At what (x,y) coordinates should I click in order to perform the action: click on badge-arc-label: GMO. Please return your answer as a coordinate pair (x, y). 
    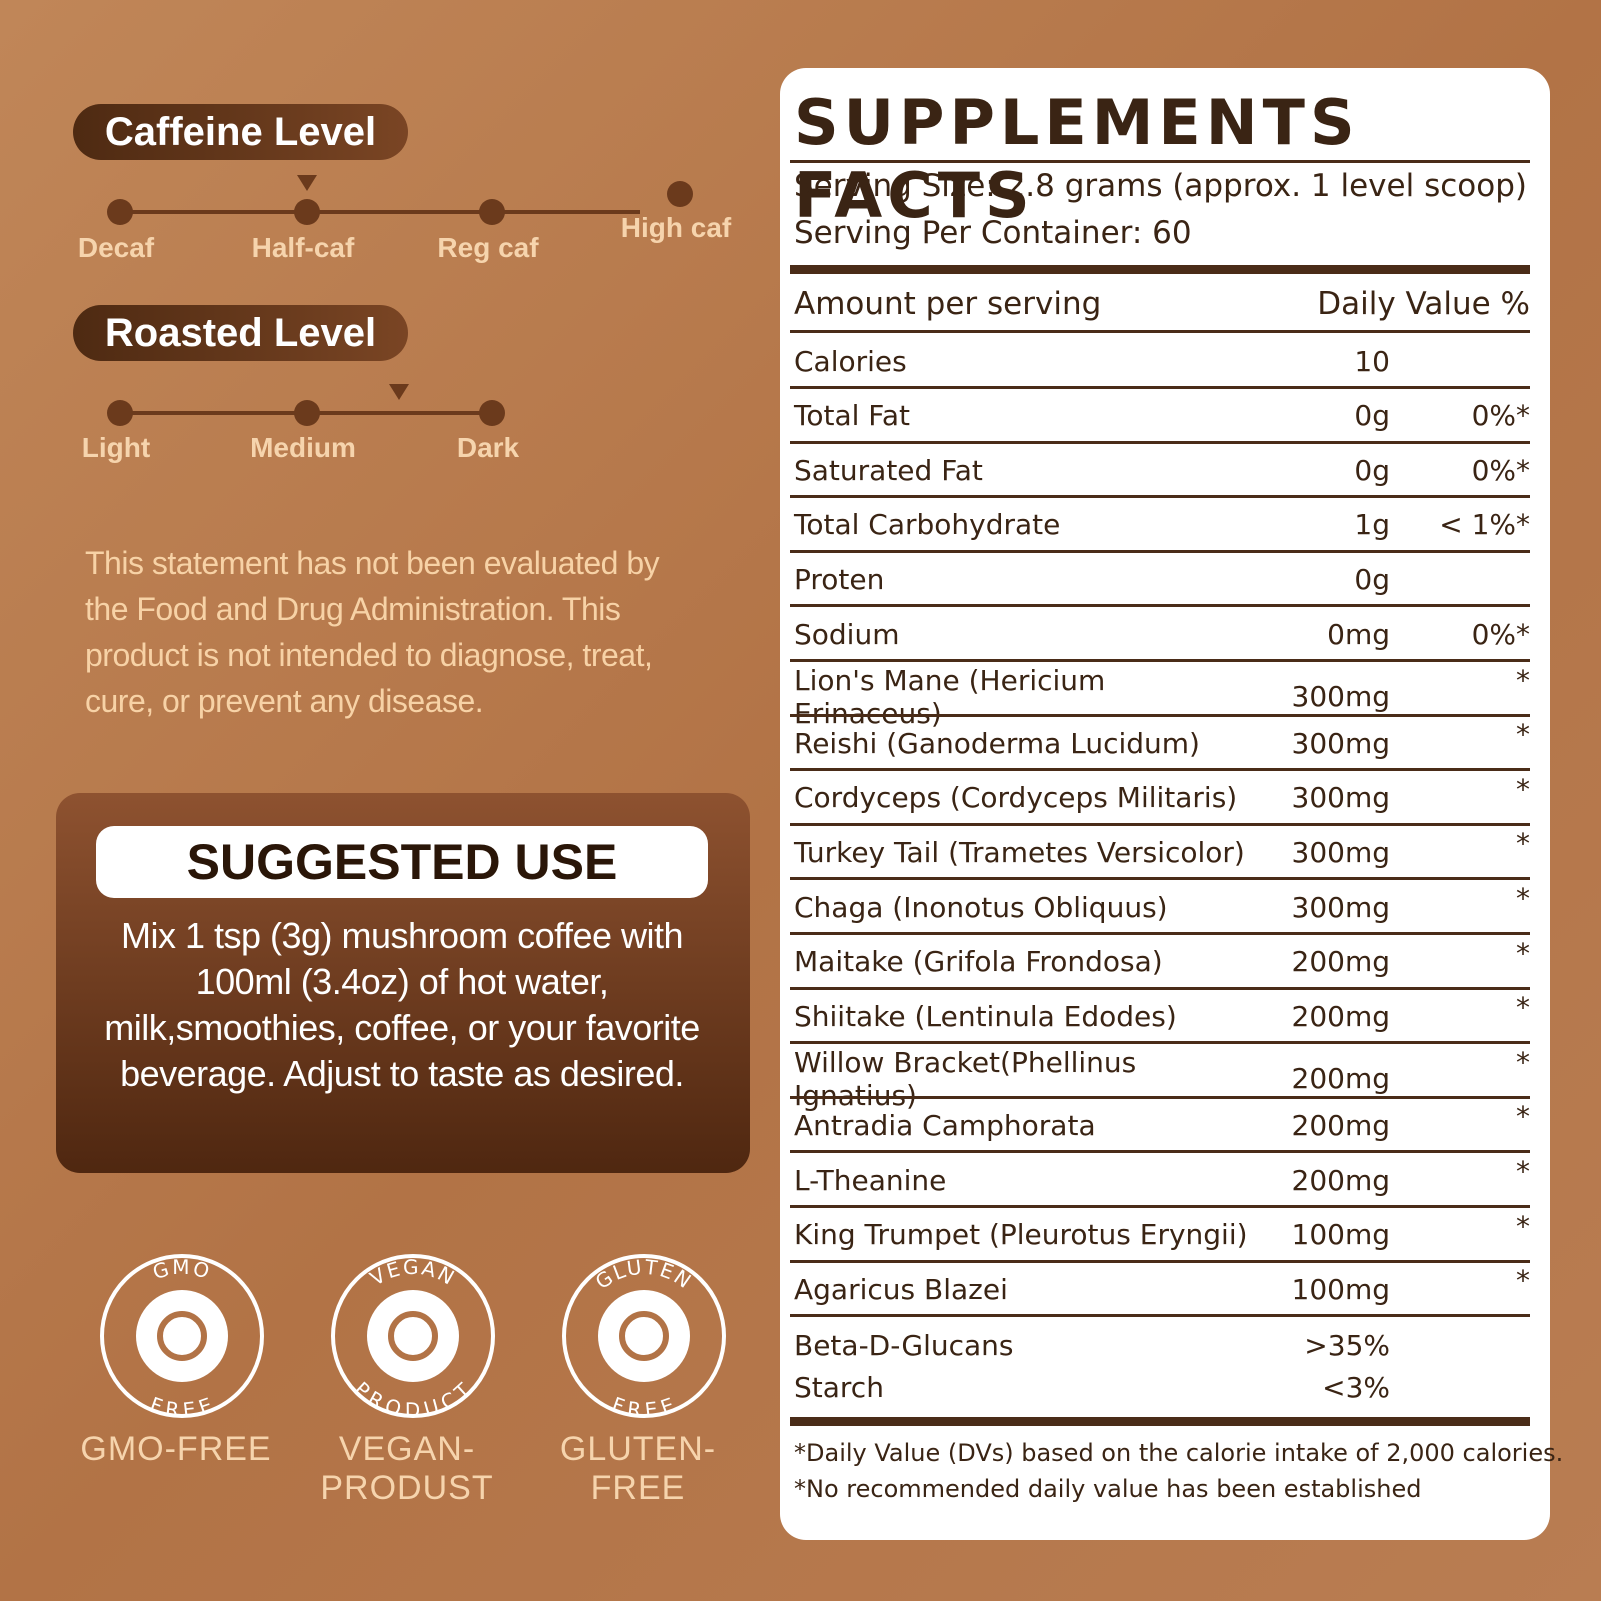
    Looking at the image, I should click on (181, 1269).